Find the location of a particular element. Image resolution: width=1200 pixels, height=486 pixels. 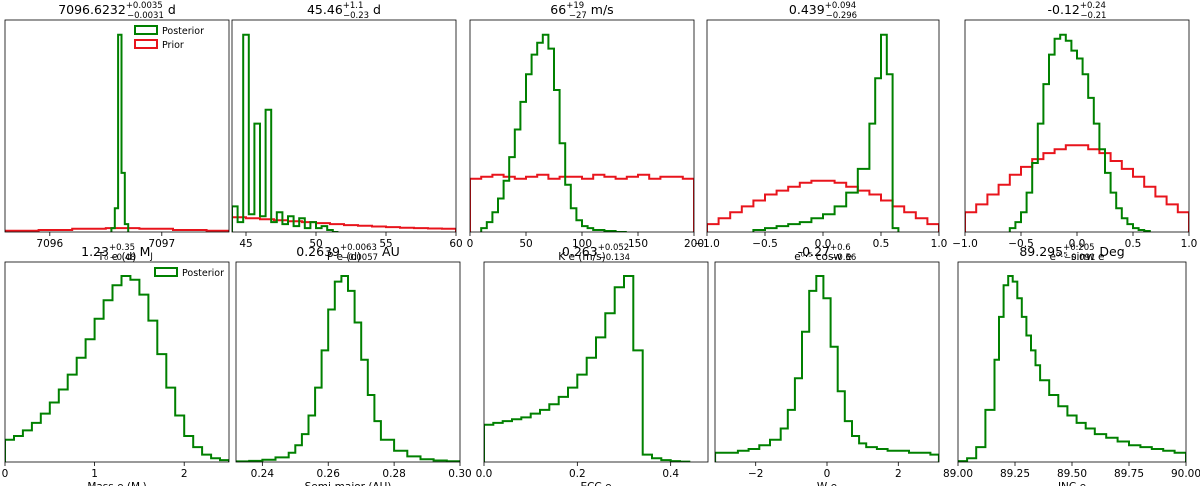

x-axis-label: P e (d) is located at coordinates (344, 257).